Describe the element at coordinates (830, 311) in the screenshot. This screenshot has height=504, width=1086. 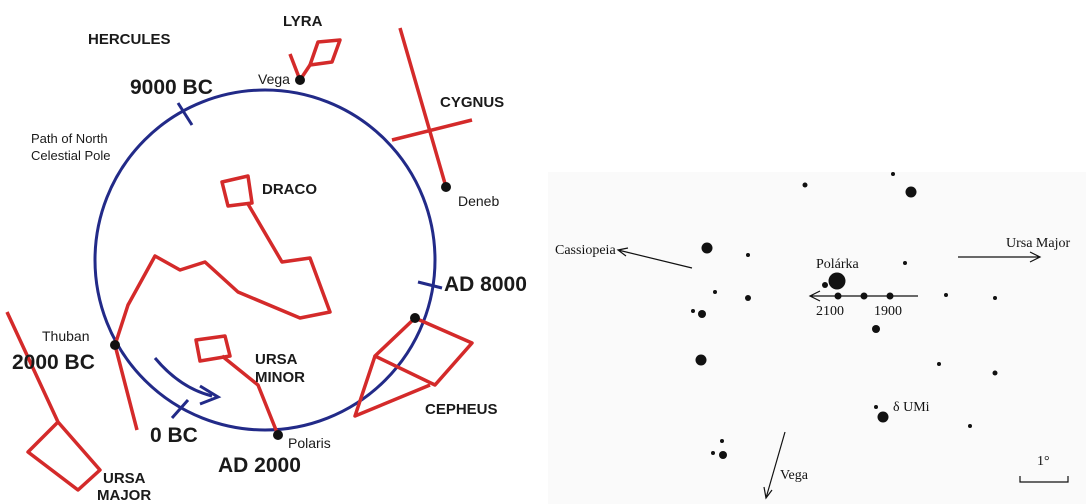
I see `label: 2100` at that location.